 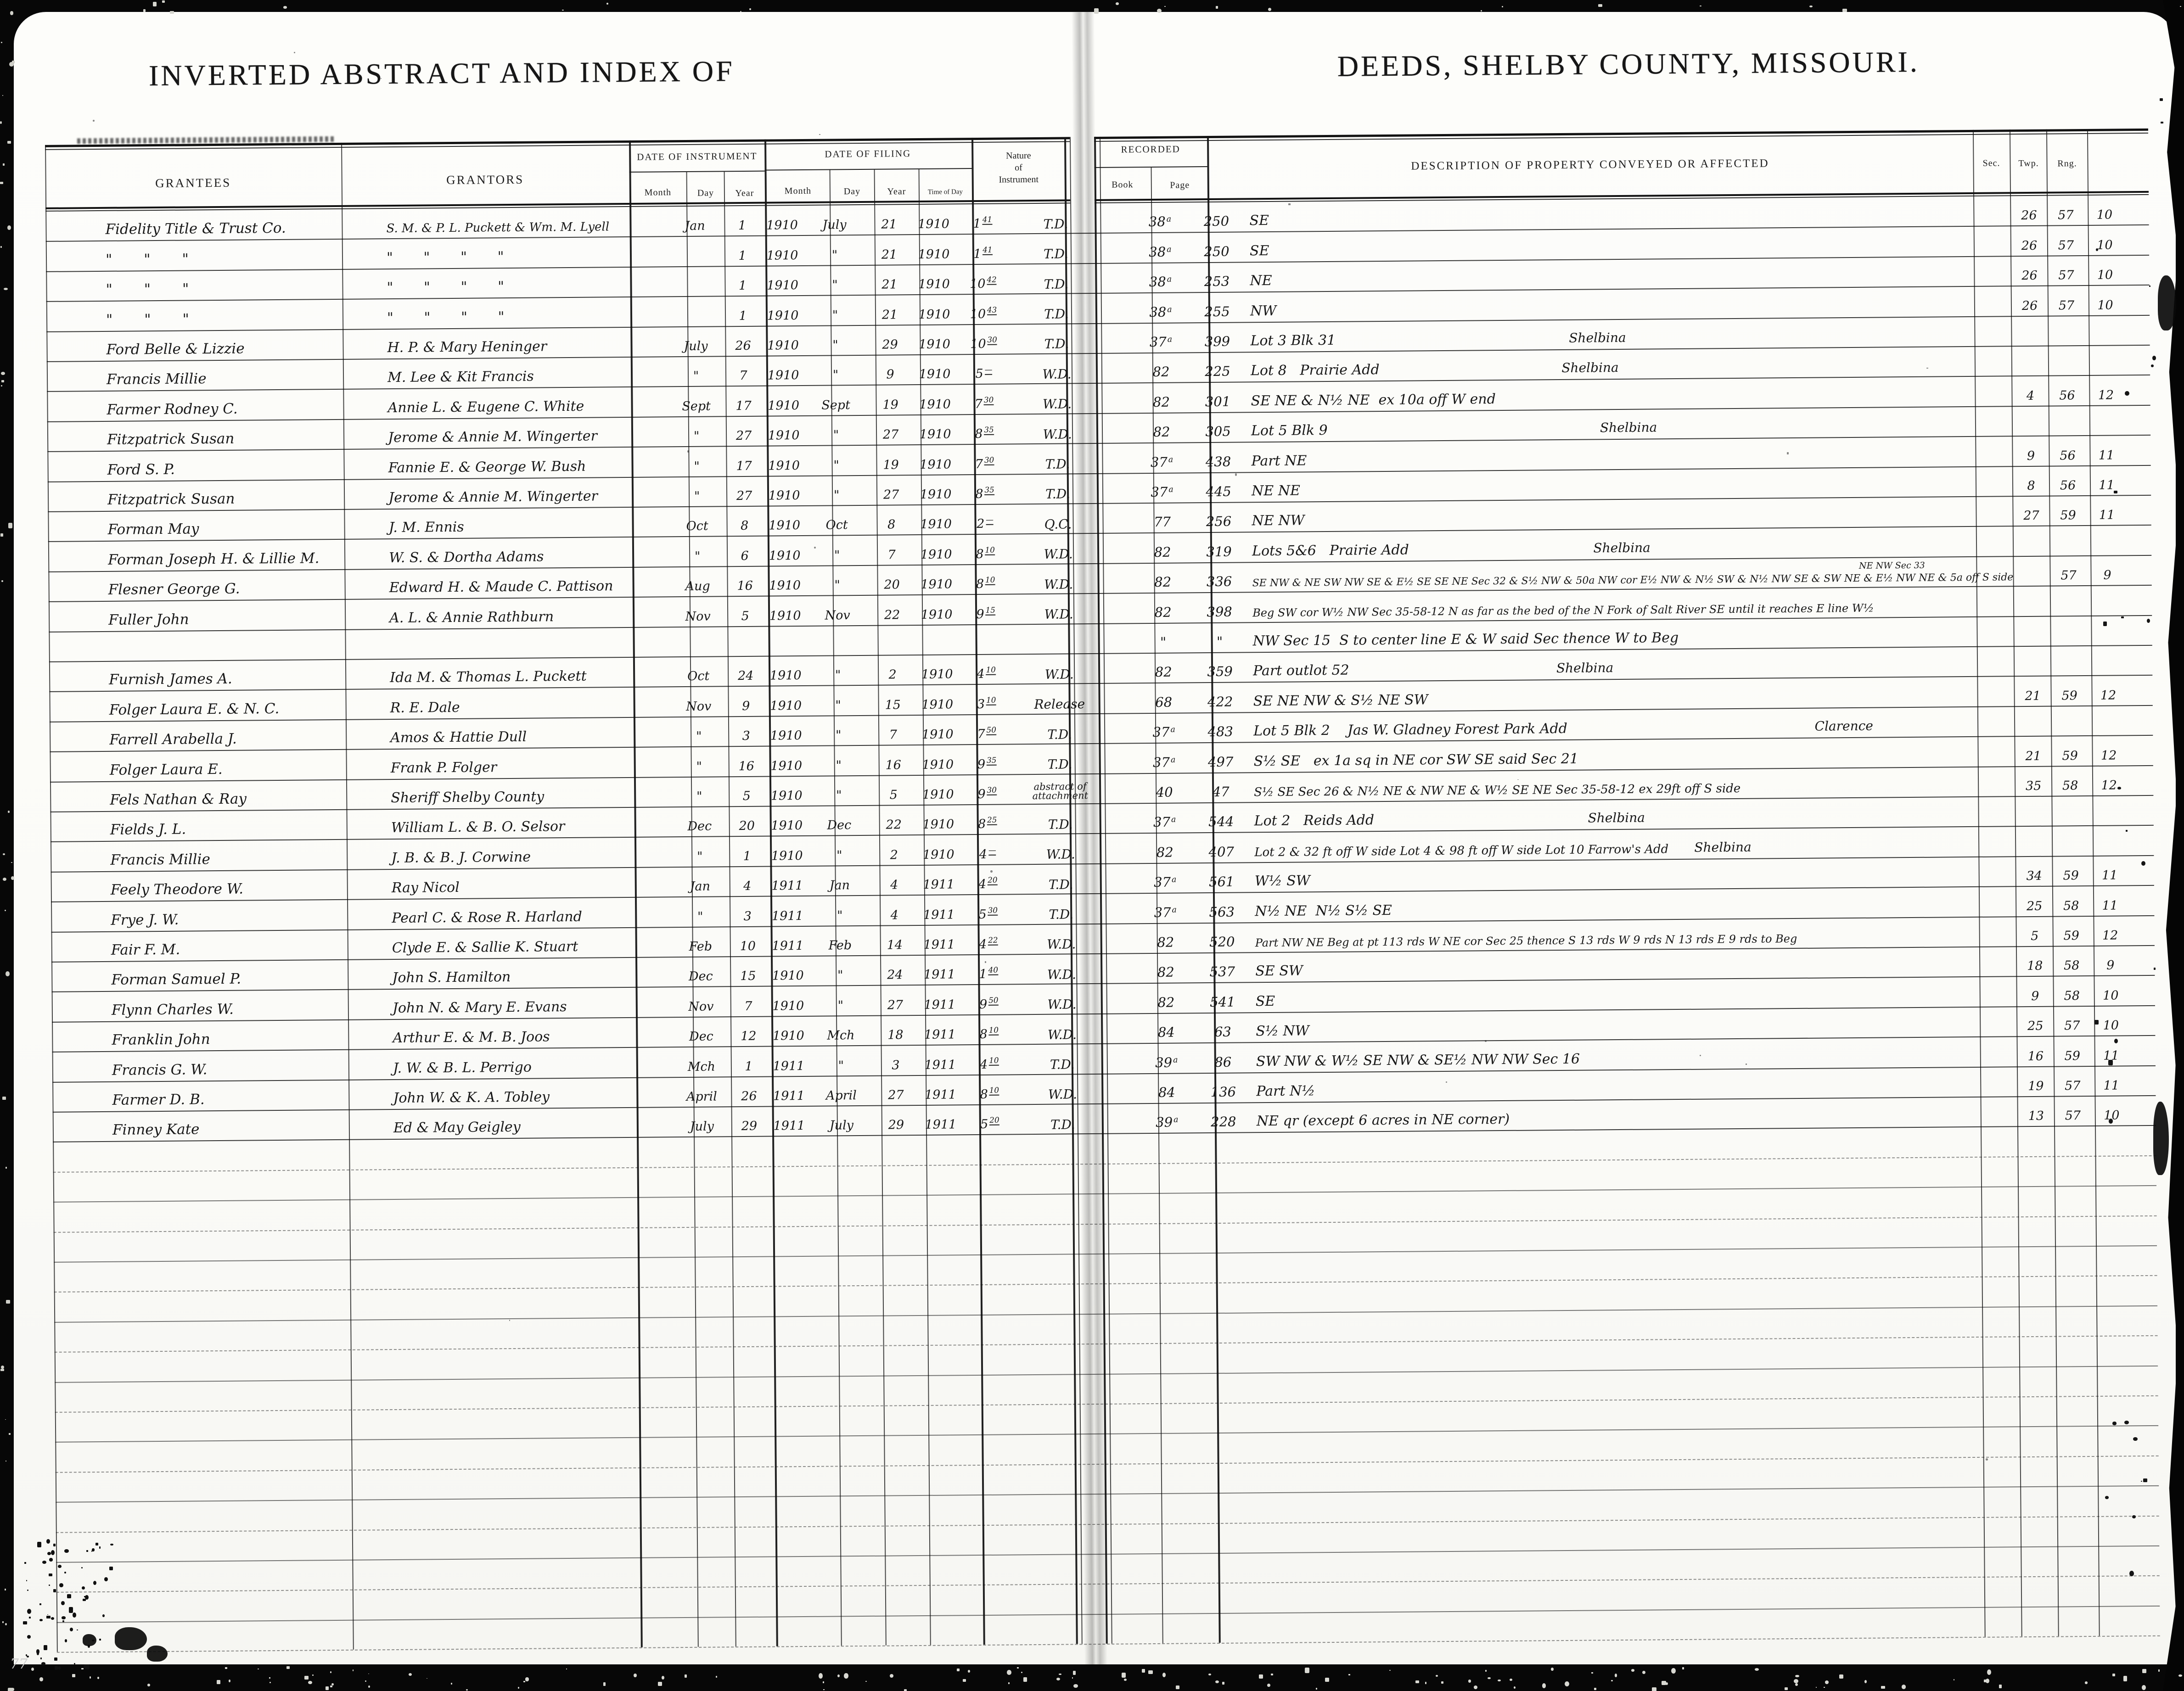 What do you see at coordinates (891, 524) in the screenshot?
I see `file-day-cell: 8` at bounding box center [891, 524].